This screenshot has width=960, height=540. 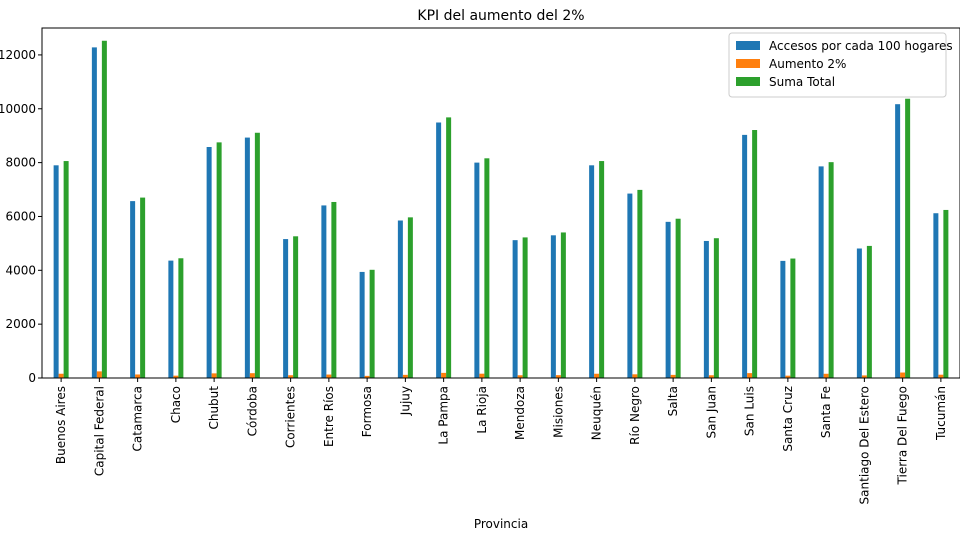 I want to click on legend-box, so click(x=837, y=65).